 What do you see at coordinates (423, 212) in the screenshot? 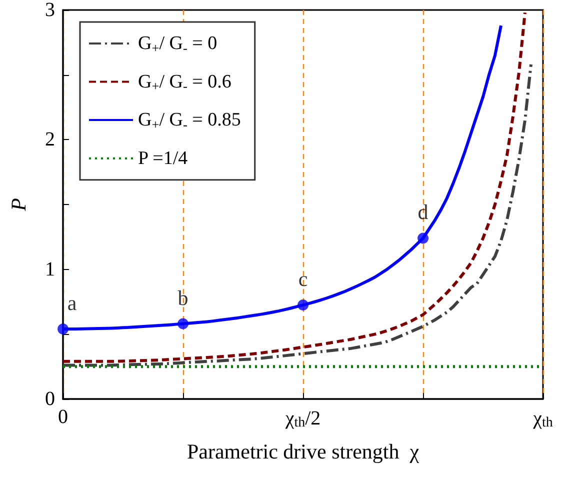
I see `data-label: d` at bounding box center [423, 212].